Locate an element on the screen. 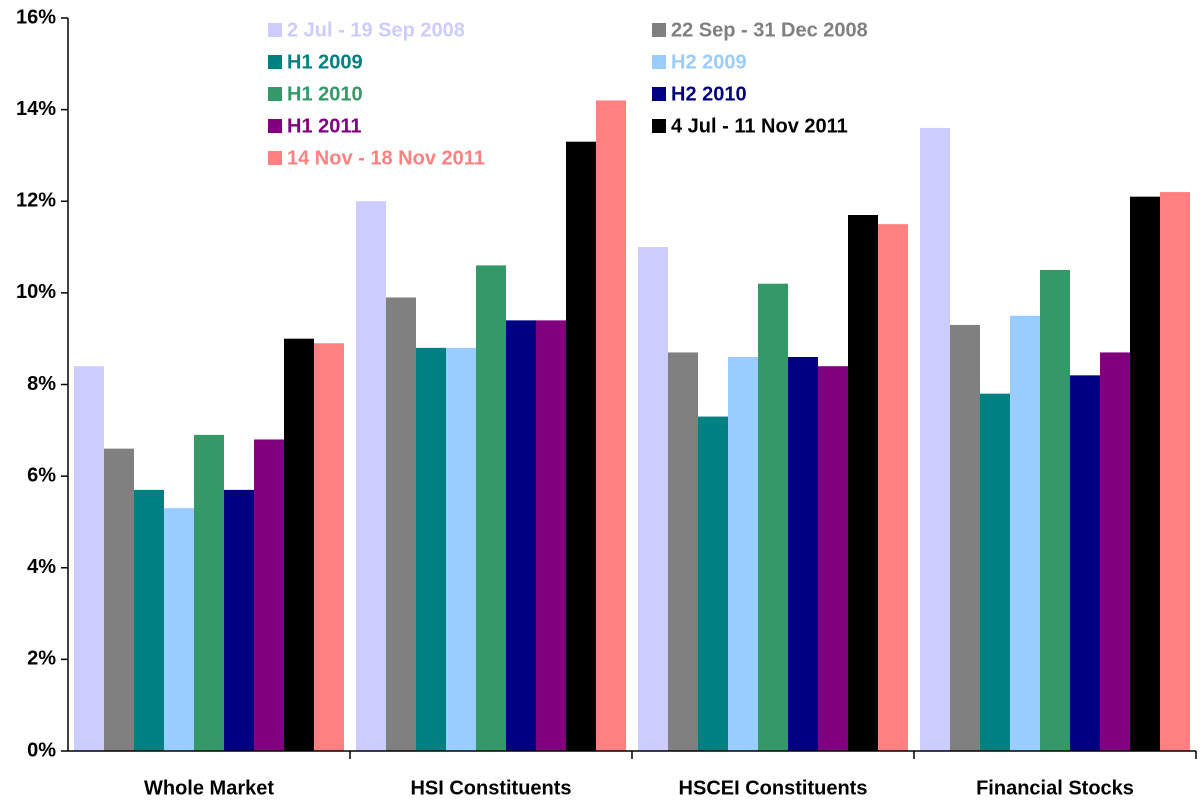 This screenshot has height=806, width=1202. legend-label: 14 Nov - 18 Nov 2011 is located at coordinates (386, 158).